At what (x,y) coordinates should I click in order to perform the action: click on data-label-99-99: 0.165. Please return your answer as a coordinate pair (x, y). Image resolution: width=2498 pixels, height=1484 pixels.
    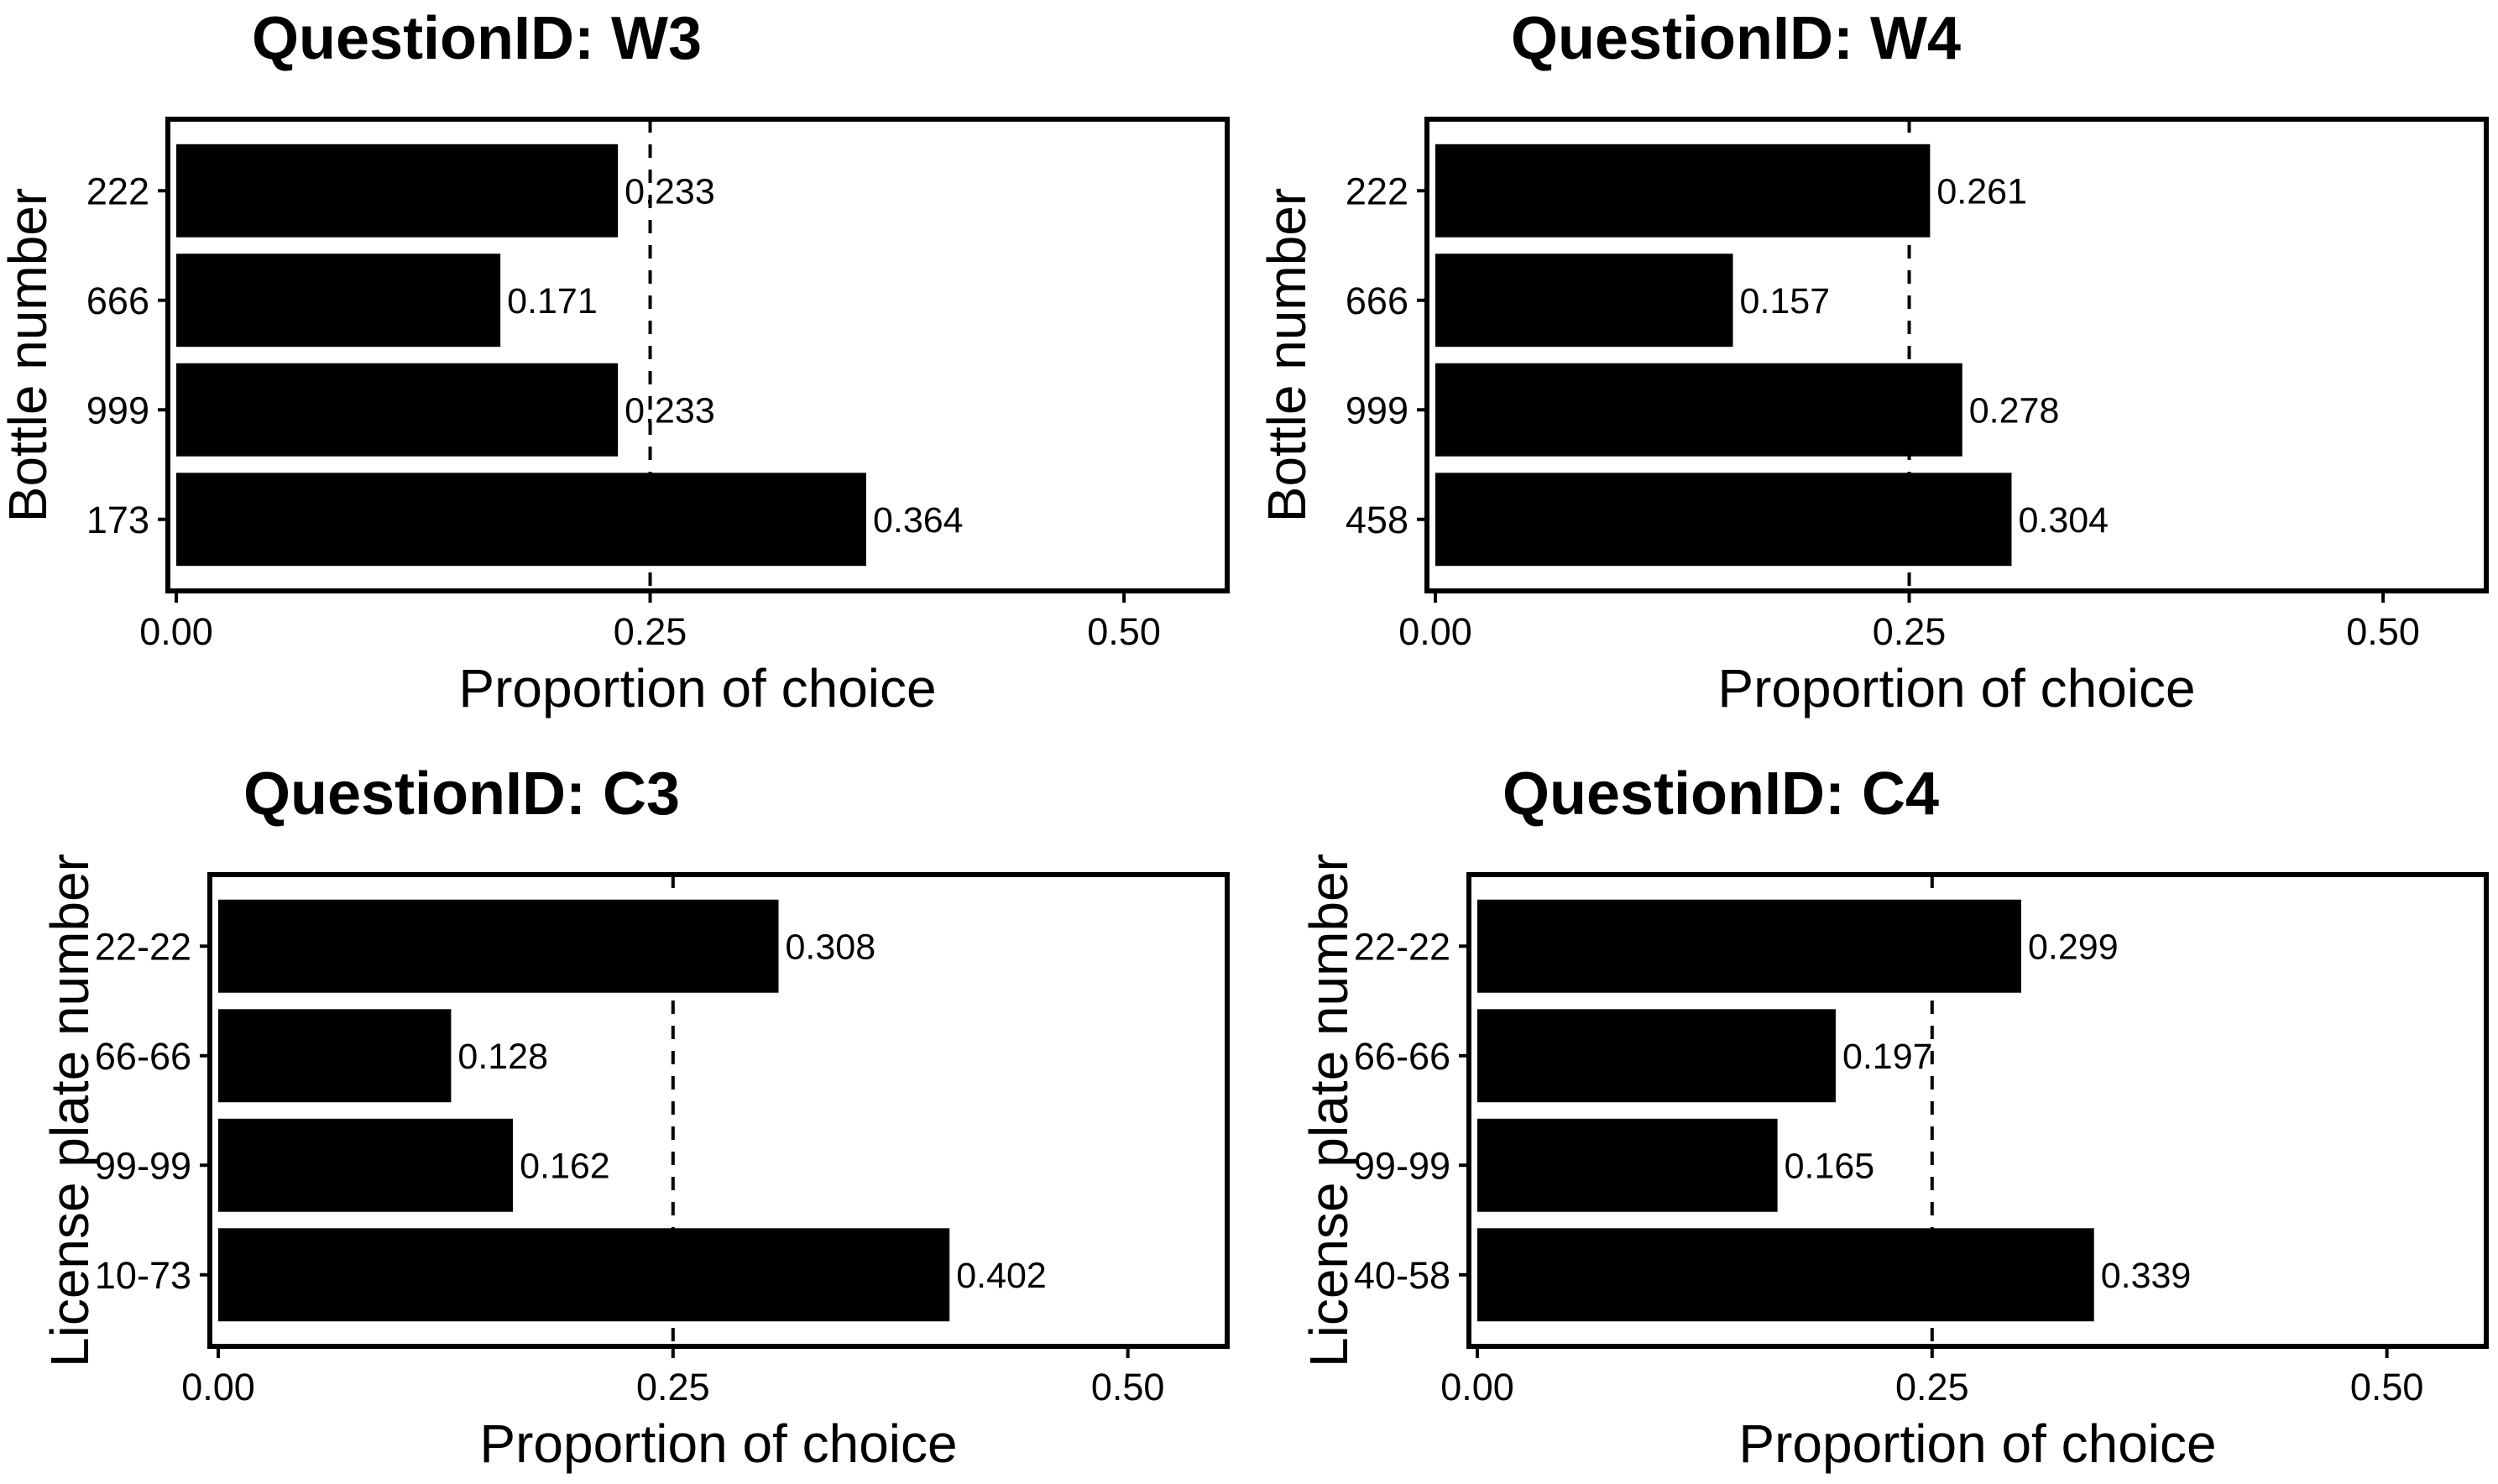
    Looking at the image, I should click on (1830, 1166).